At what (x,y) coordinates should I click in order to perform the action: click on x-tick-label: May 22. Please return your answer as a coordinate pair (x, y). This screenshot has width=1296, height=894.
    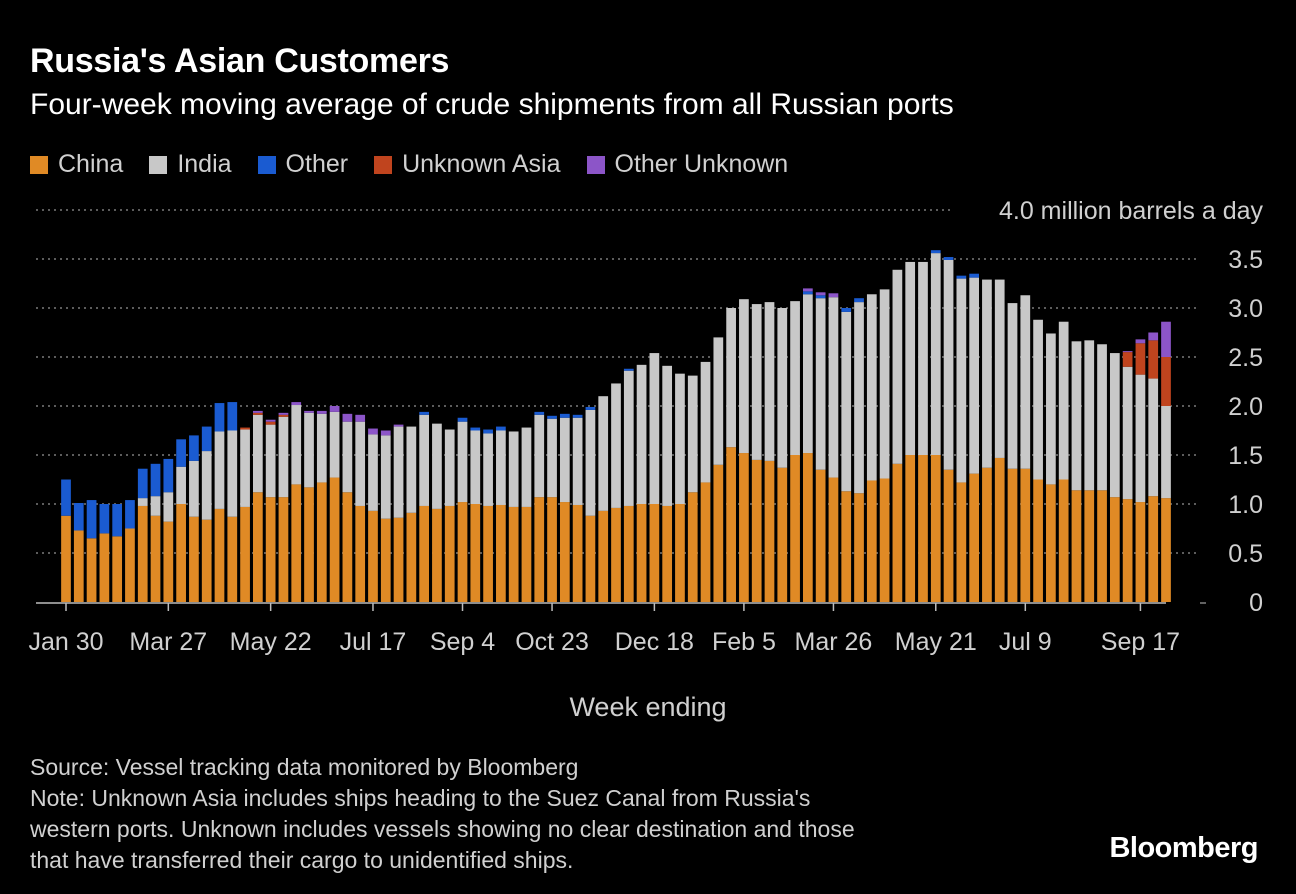
    Looking at the image, I should click on (271, 642).